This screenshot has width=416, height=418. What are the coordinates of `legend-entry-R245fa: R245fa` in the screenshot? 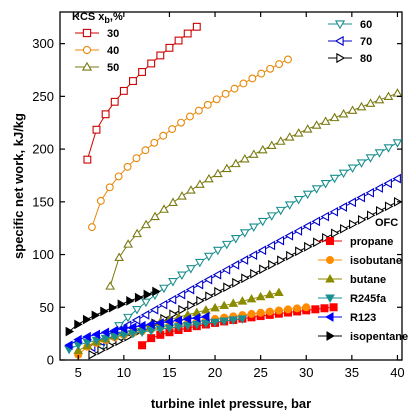 It's located at (368, 299).